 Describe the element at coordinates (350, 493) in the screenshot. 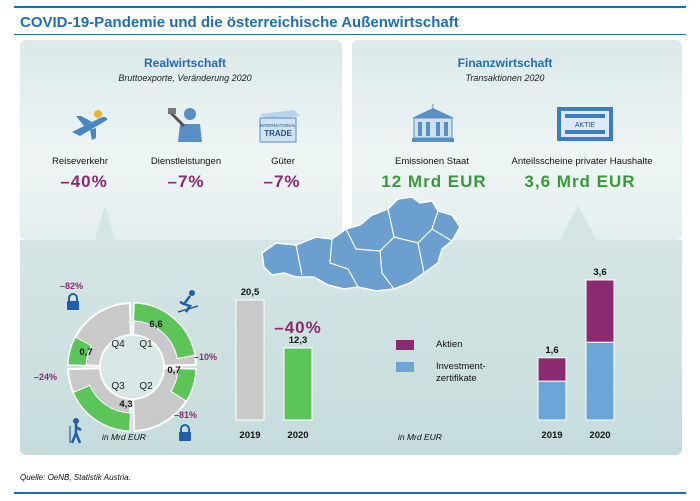

I see `bottom-rule` at that location.